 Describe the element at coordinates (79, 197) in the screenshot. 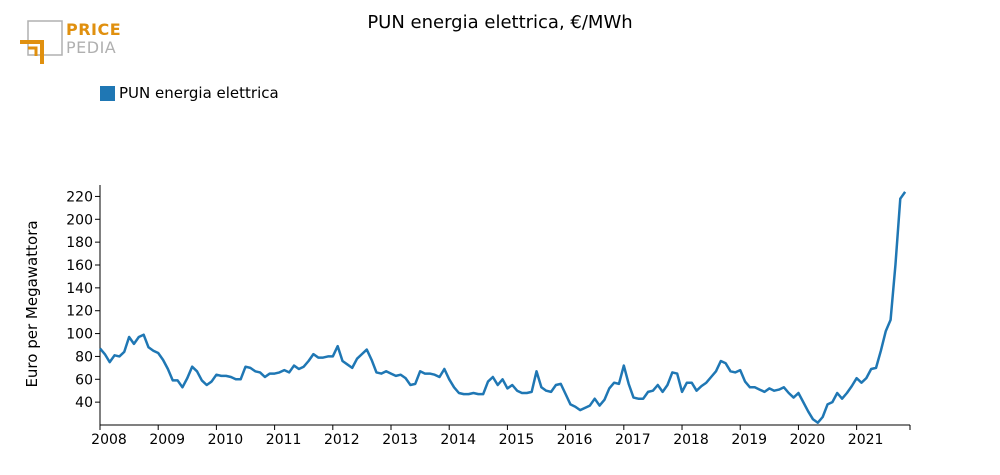

I see `y-tick-label: 220` at that location.